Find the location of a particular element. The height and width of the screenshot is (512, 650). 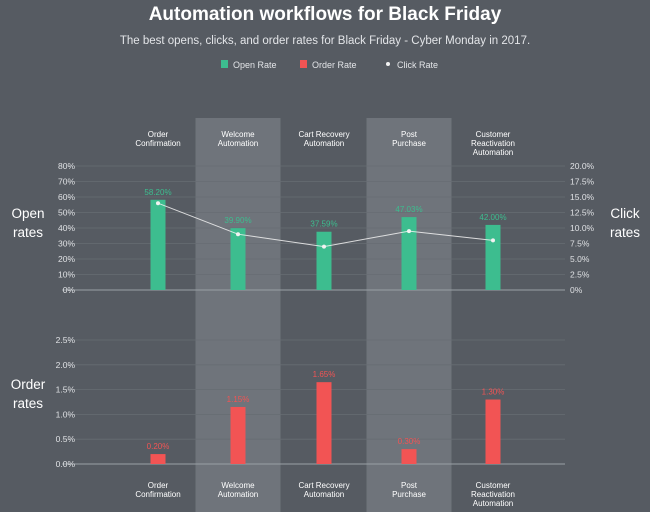

left-tick-label: 80% is located at coordinates (66, 166).